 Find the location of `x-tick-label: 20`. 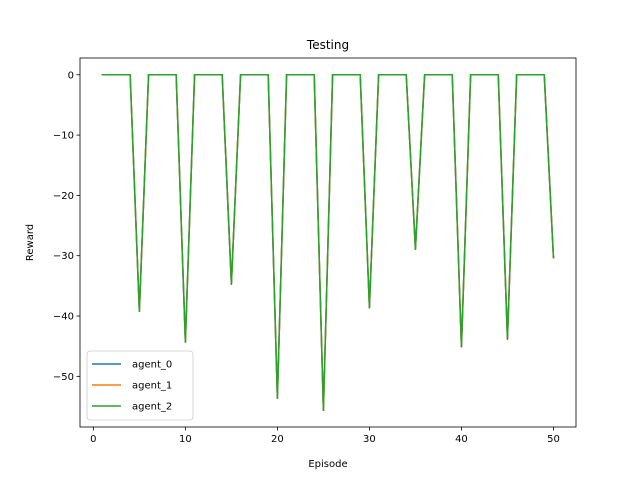

x-tick-label: 20 is located at coordinates (277, 439).